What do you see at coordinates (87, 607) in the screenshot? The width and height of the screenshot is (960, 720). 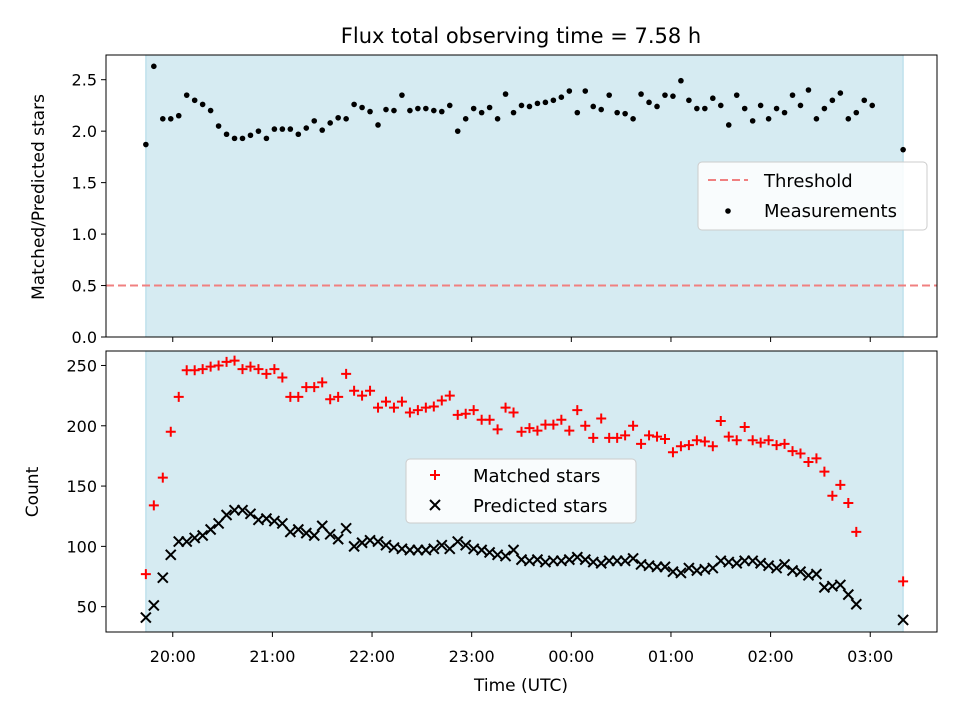 I see `y-tick-label: 50` at bounding box center [87, 607].